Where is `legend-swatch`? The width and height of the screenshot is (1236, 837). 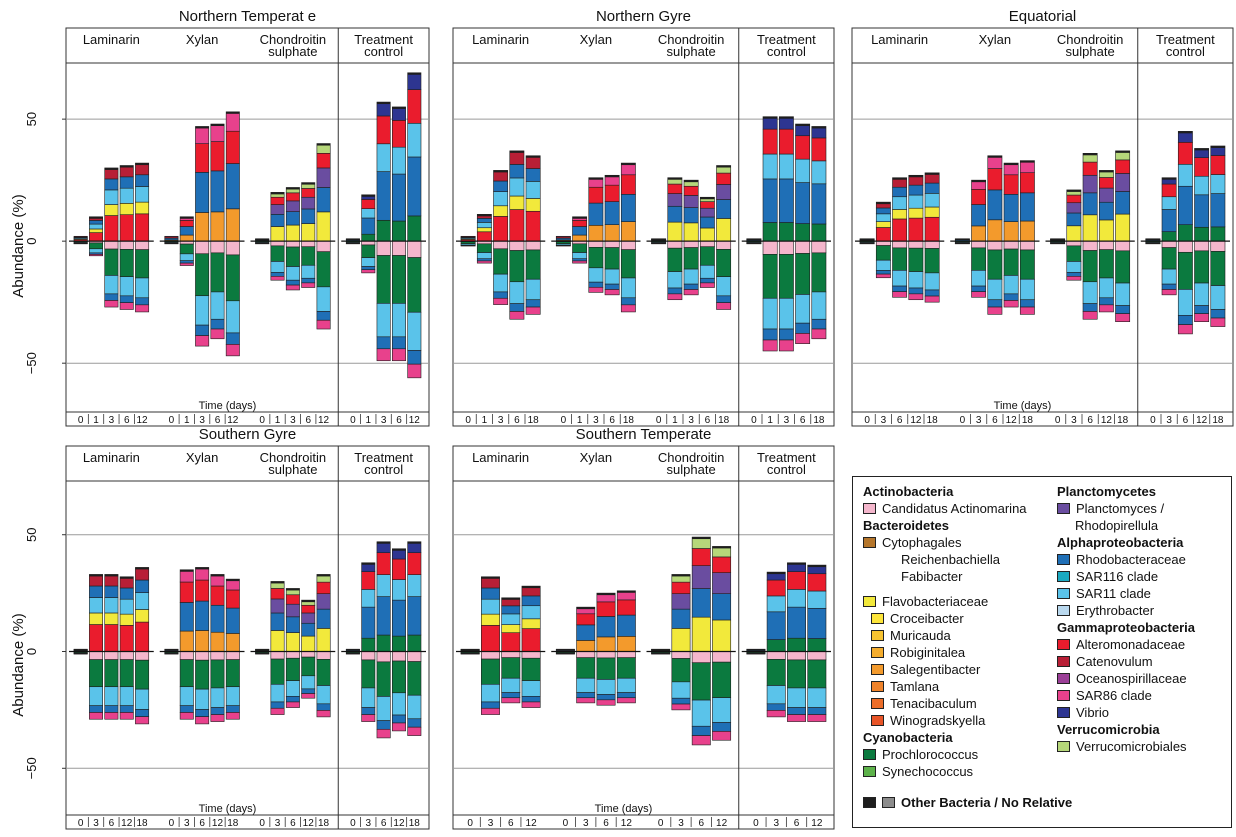 legend-swatch is located at coordinates (1063, 661).